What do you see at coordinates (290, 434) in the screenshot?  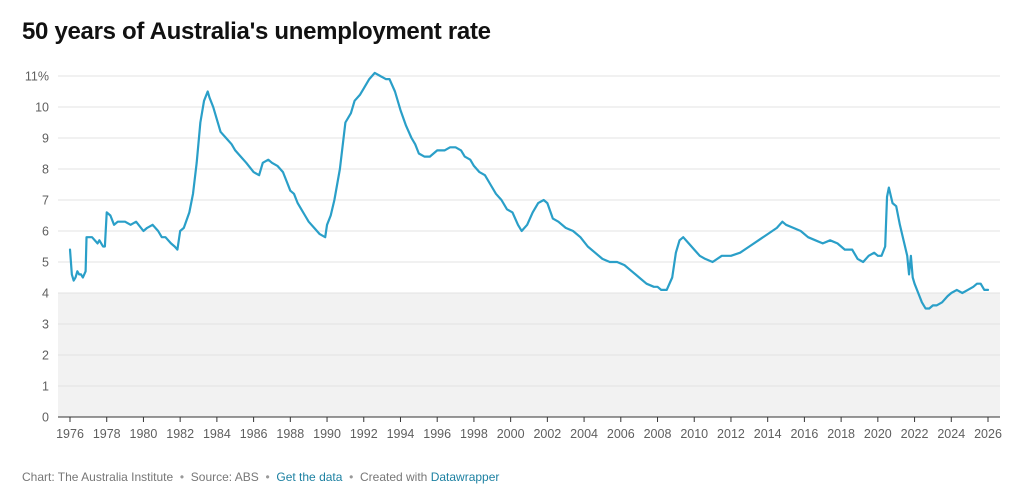 I see `x-tick-label: 1988` at bounding box center [290, 434].